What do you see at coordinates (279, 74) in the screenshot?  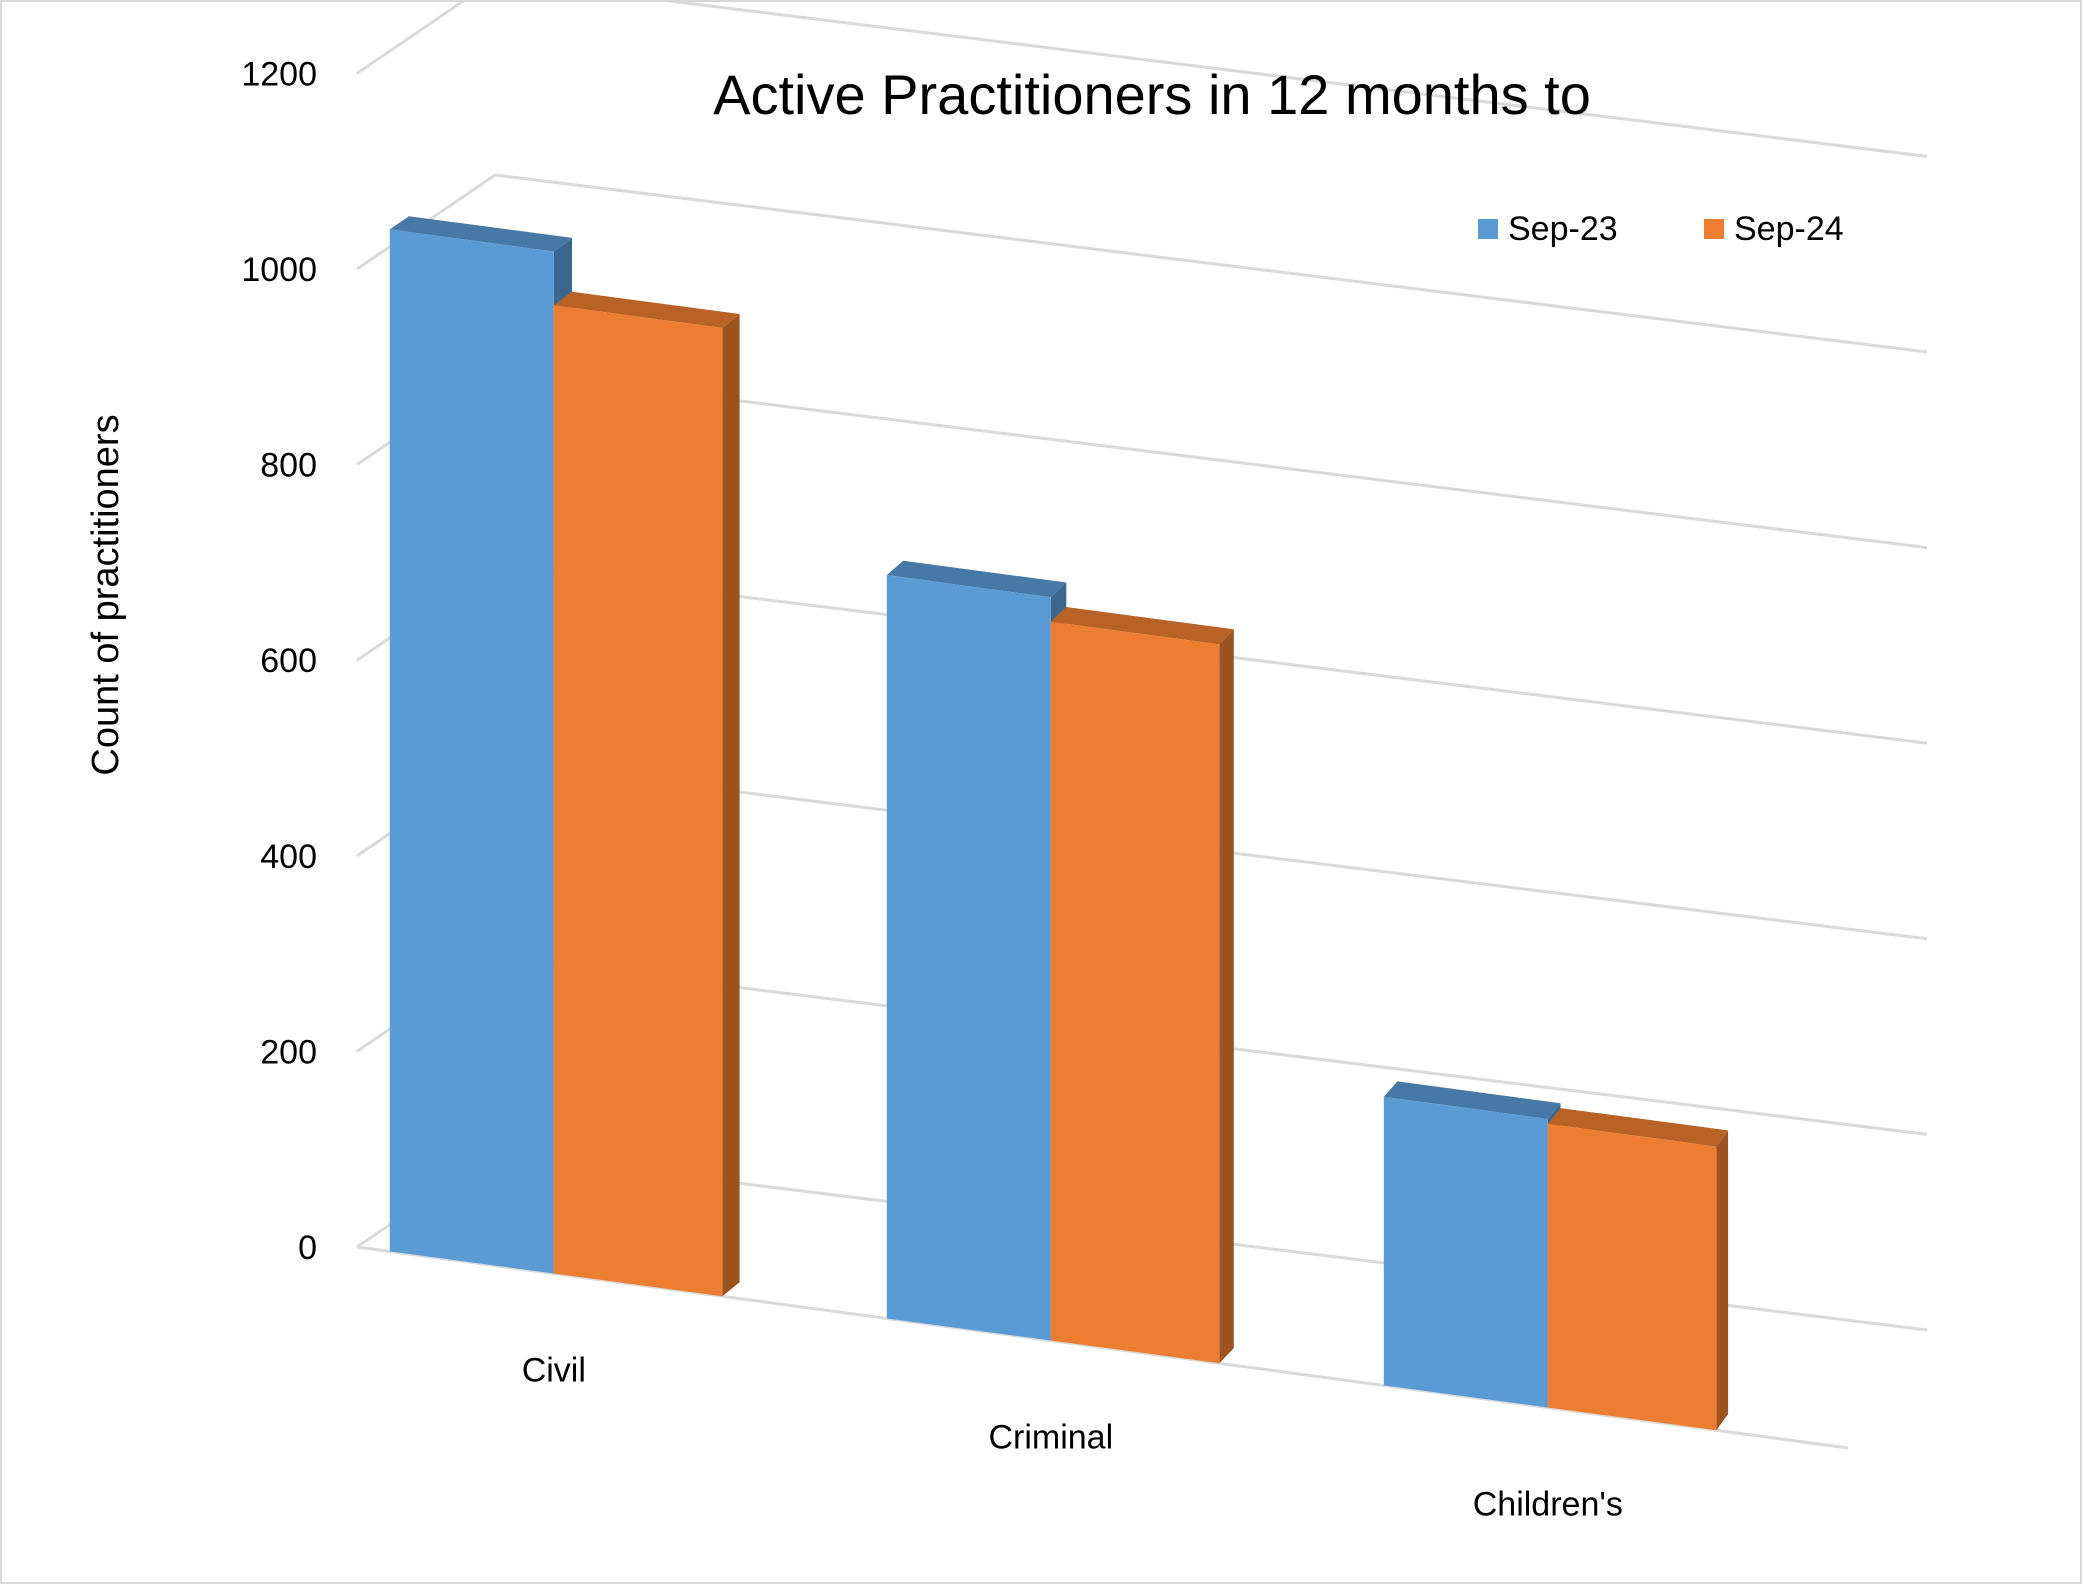 I see `y-tick-label: 1200` at bounding box center [279, 74].